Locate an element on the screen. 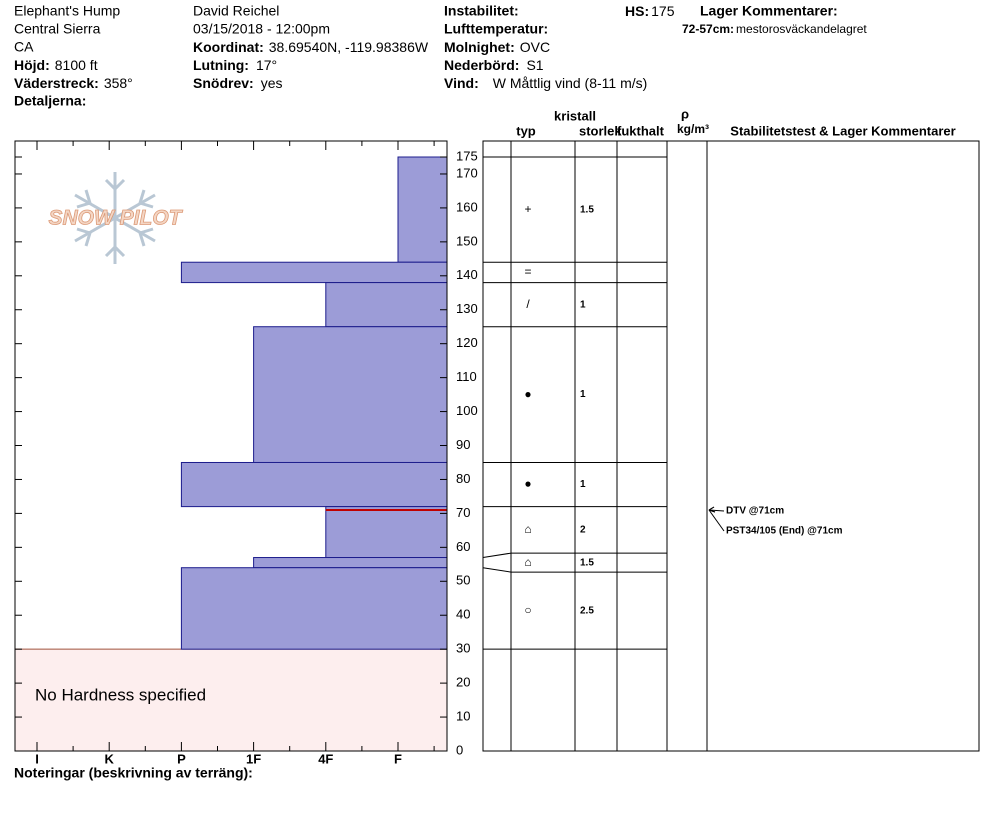 This screenshot has width=994, height=840. grain-type: / is located at coordinates (528, 304).